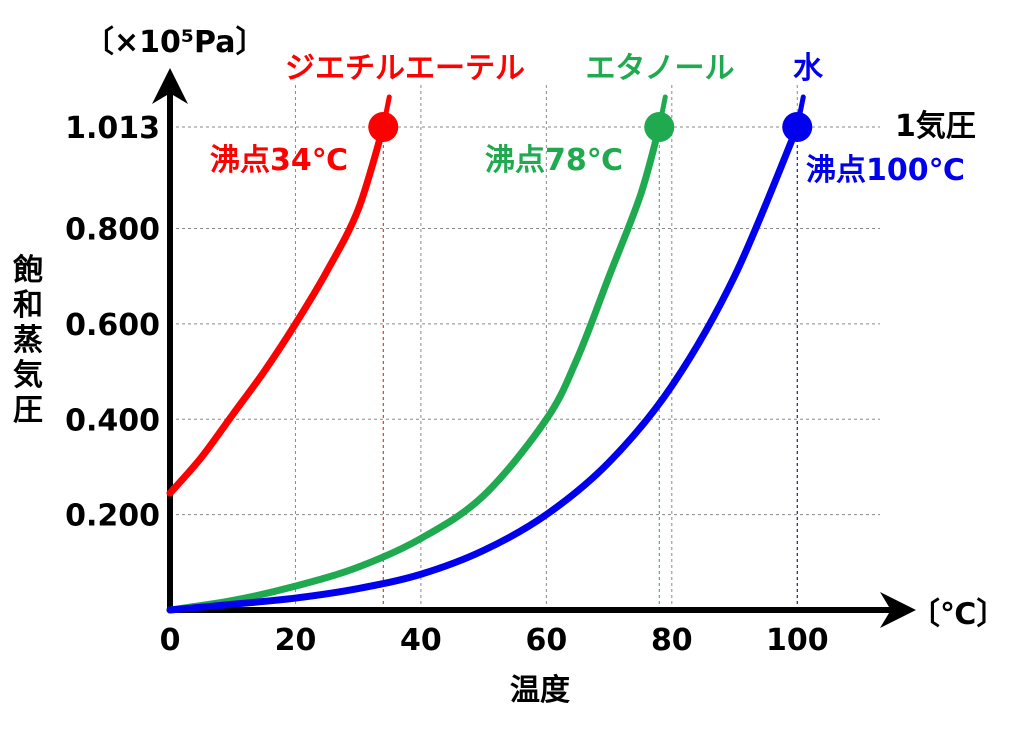  I want to click on x-tick-label: 60, so click(546, 640).